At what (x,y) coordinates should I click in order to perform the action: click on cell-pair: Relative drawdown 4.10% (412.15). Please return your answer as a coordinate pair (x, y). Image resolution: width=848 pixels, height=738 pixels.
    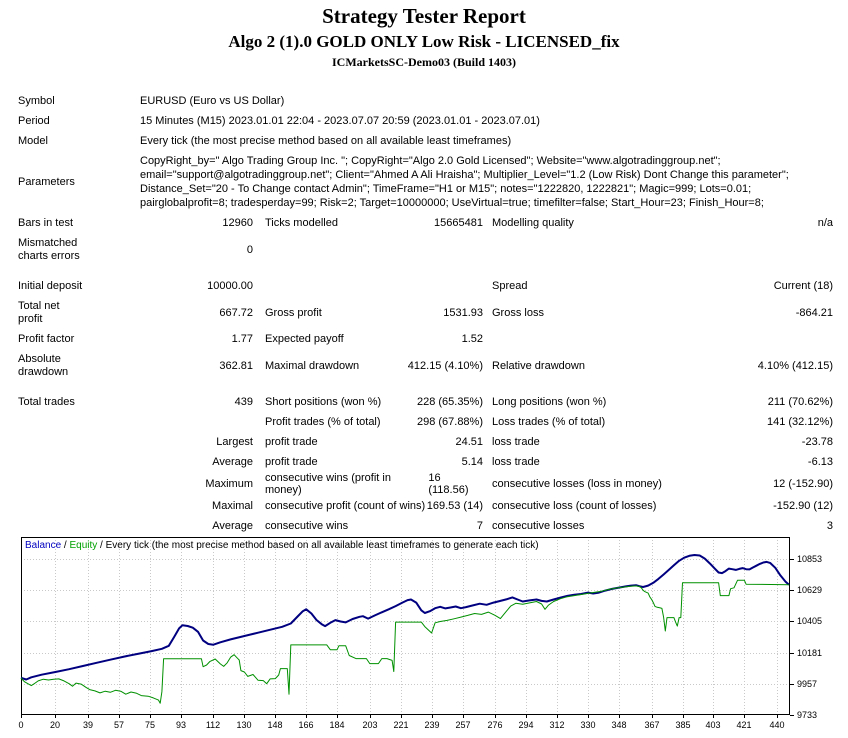
    Looking at the image, I should click on (662, 366).